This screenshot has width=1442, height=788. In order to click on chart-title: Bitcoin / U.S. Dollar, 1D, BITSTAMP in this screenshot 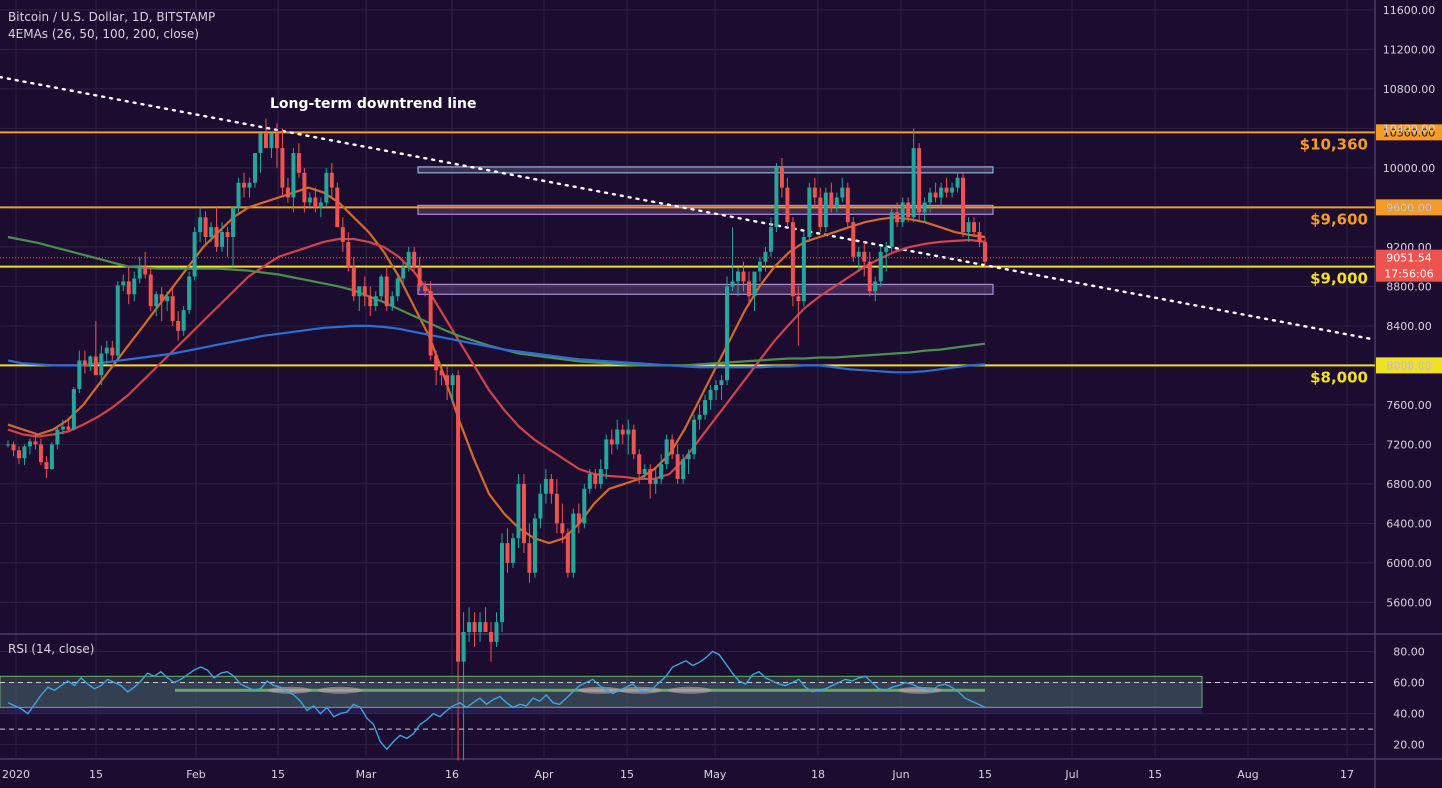, I will do `click(112, 17)`.